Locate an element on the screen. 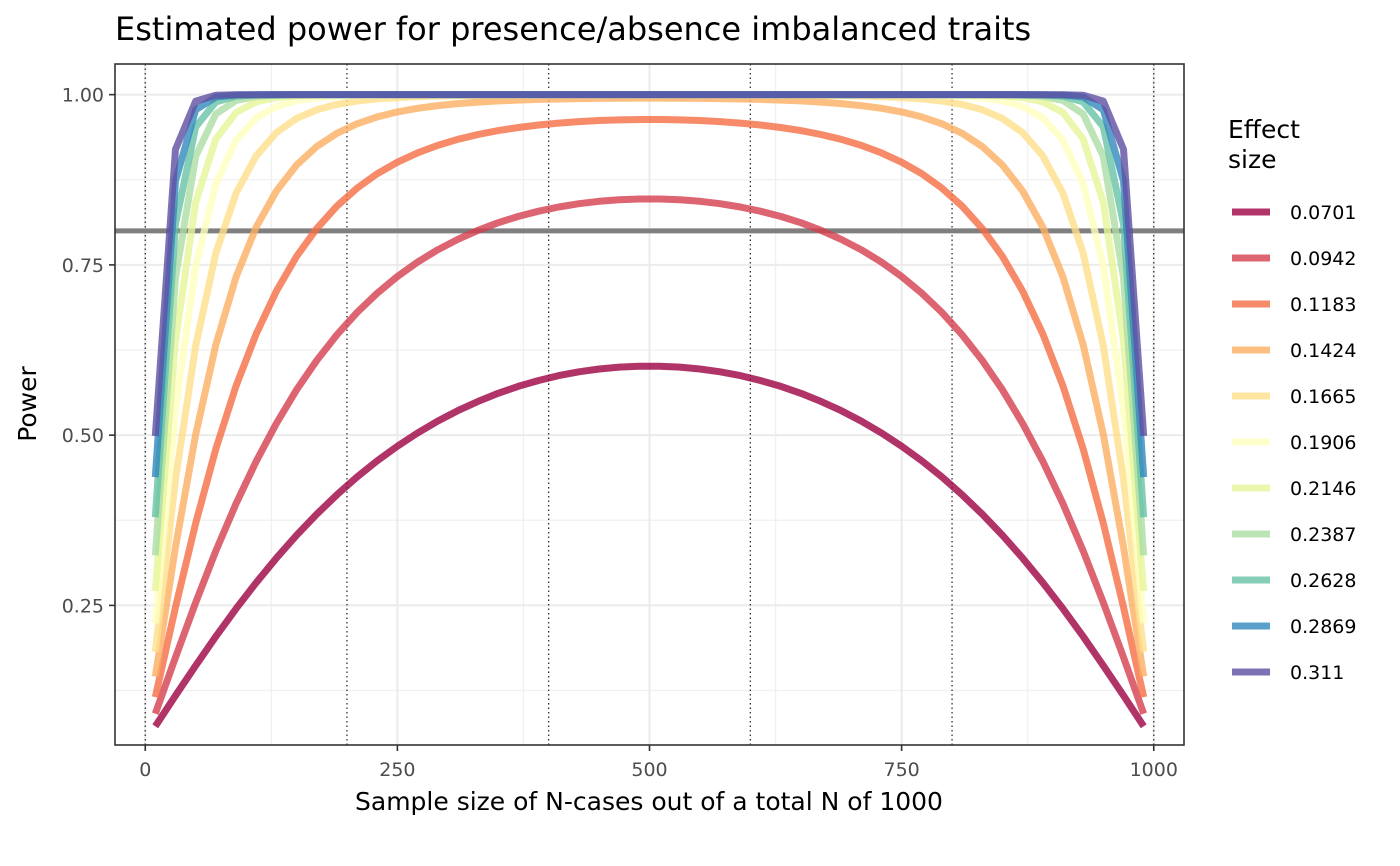 The width and height of the screenshot is (1400, 866). x-tick-label: 750 is located at coordinates (901, 770).